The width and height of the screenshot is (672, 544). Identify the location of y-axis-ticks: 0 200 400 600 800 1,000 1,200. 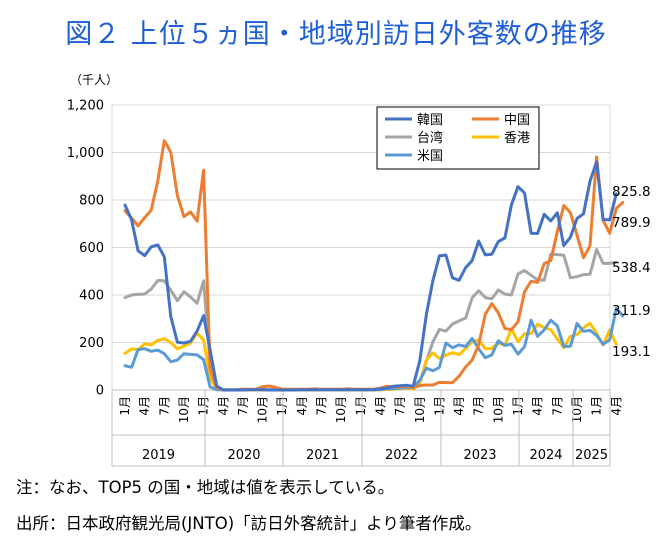
(85, 249).